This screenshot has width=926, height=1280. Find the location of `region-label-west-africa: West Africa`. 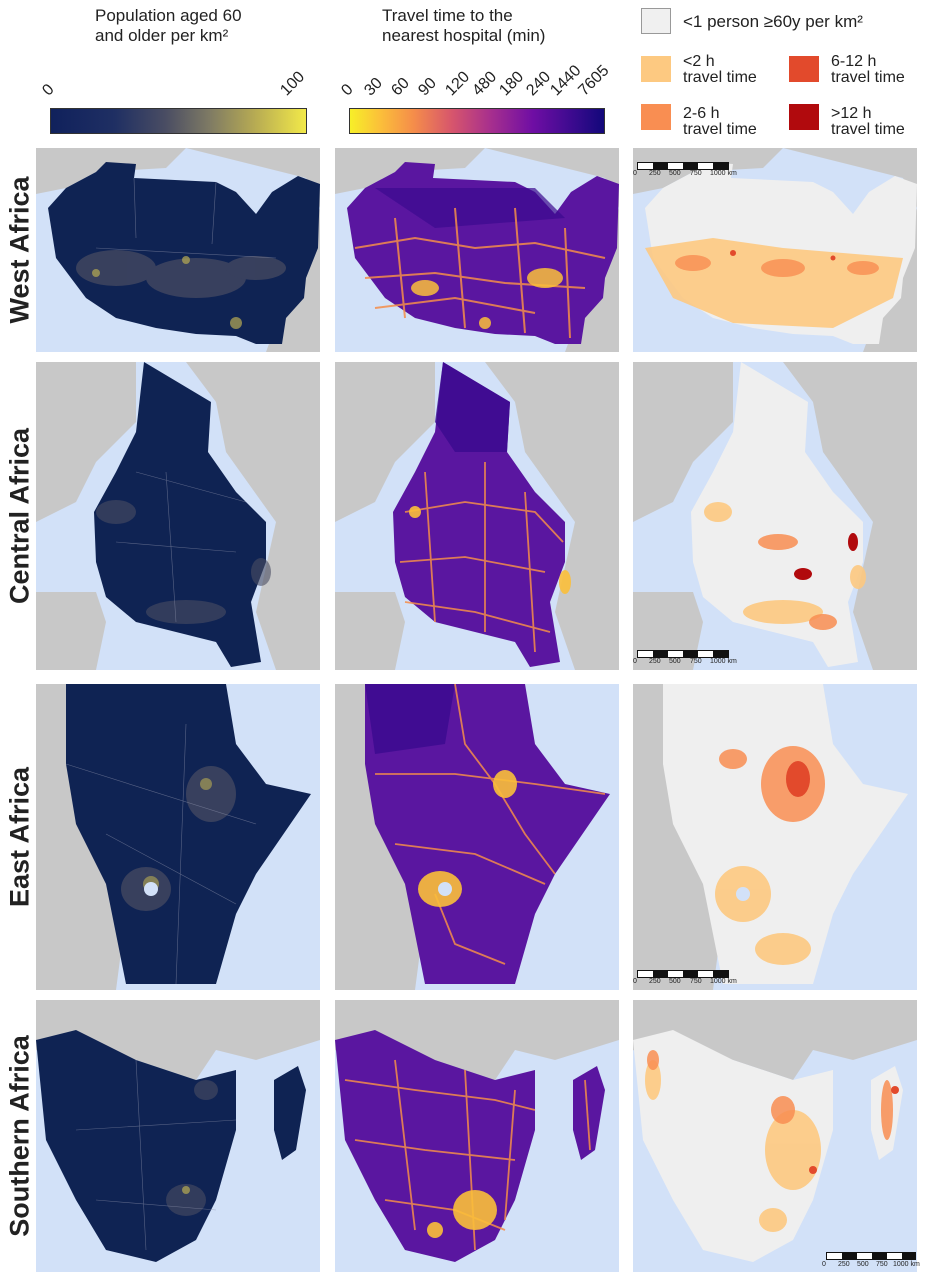

region-label-west-africa: West Africa is located at coordinates (19, 250).